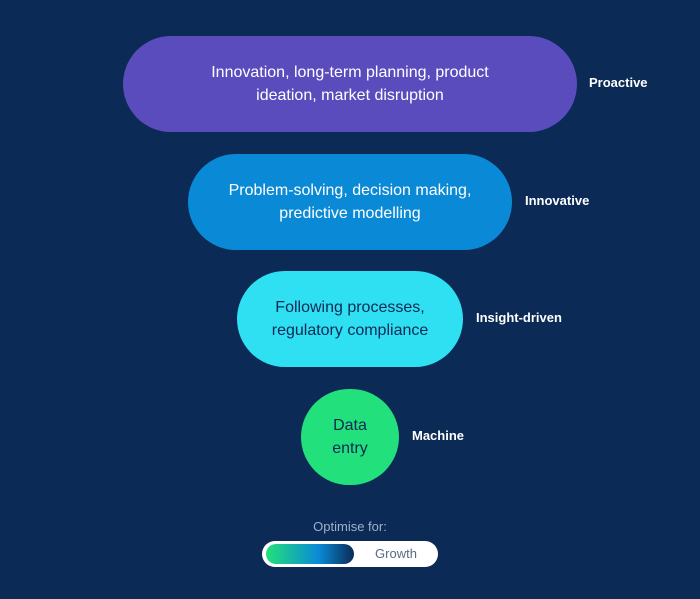 The width and height of the screenshot is (700, 599). What do you see at coordinates (519, 317) in the screenshot?
I see `tier-insight-driven-label: Insight-driven` at bounding box center [519, 317].